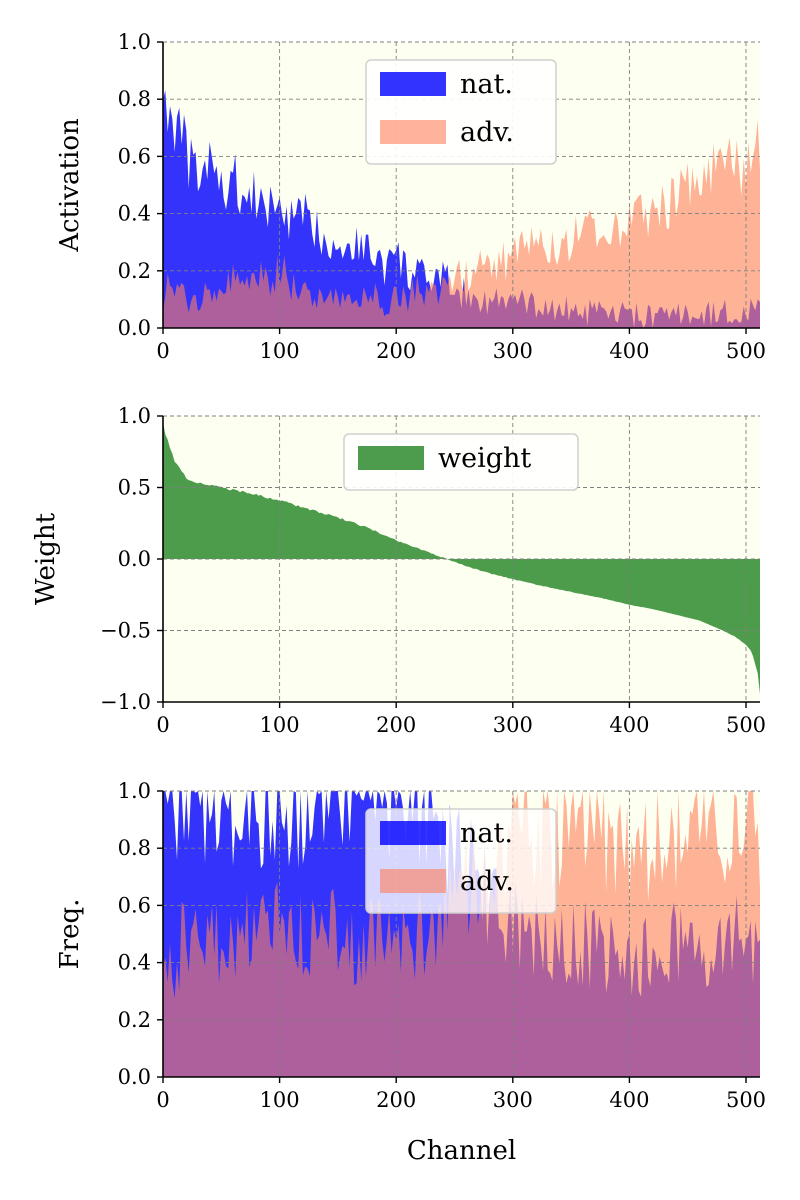 The image size is (800, 1200). Describe the element at coordinates (125, 631) in the screenshot. I see `y-tick-label: −0.5` at that location.